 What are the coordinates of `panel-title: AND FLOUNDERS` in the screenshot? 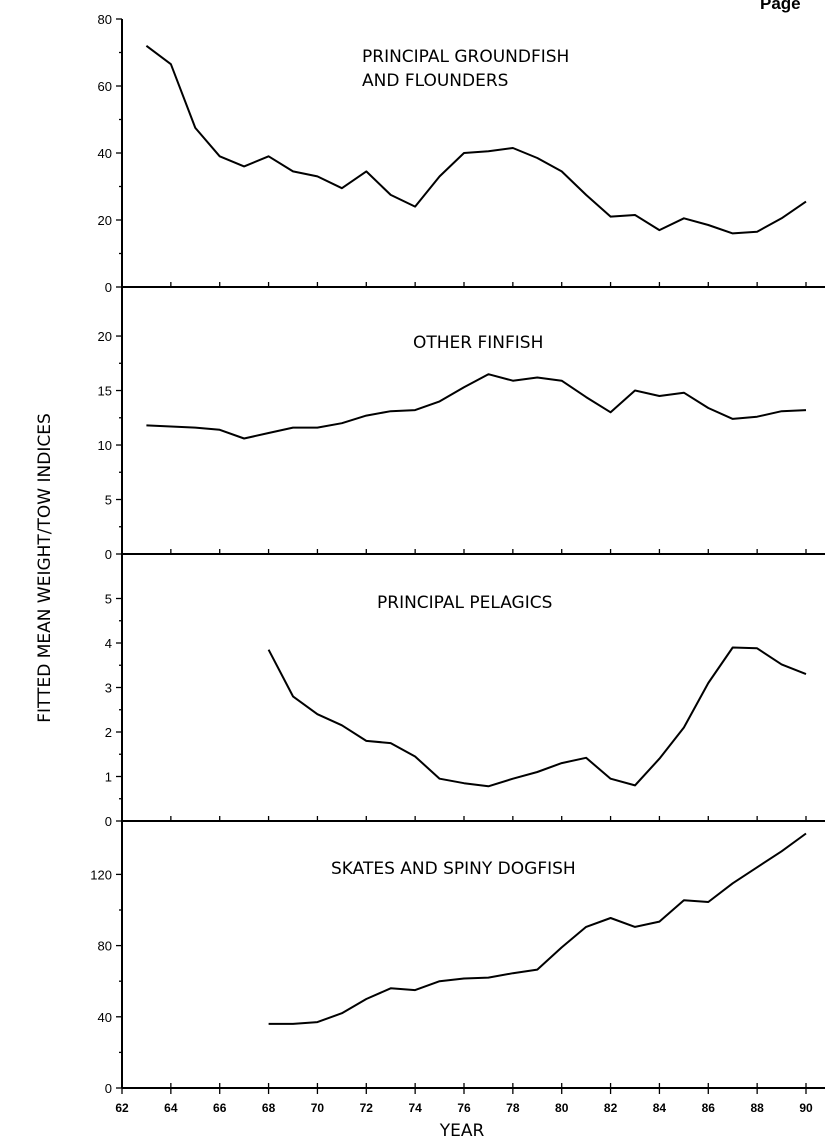 It's located at (435, 81).